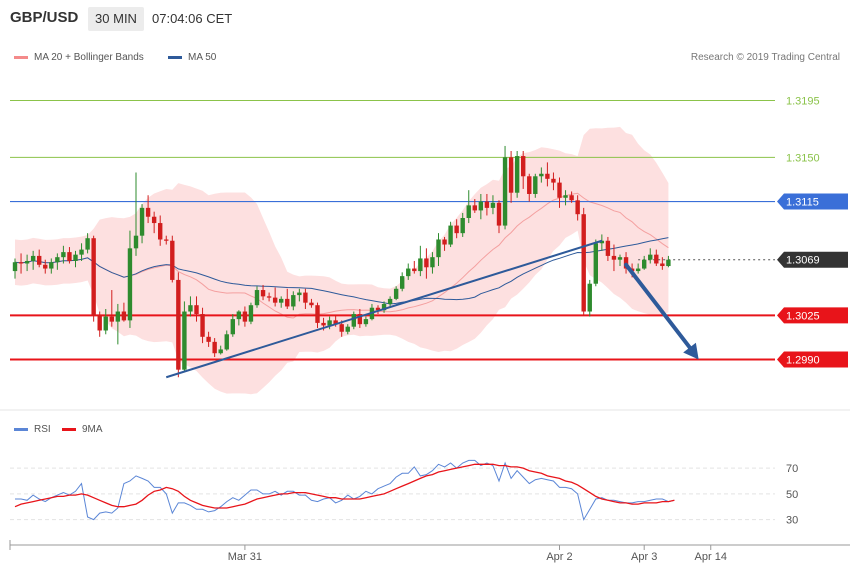 The width and height of the screenshot is (850, 576). What do you see at coordinates (42, 429) in the screenshot?
I see `legend-label-rsi: RSI` at bounding box center [42, 429].